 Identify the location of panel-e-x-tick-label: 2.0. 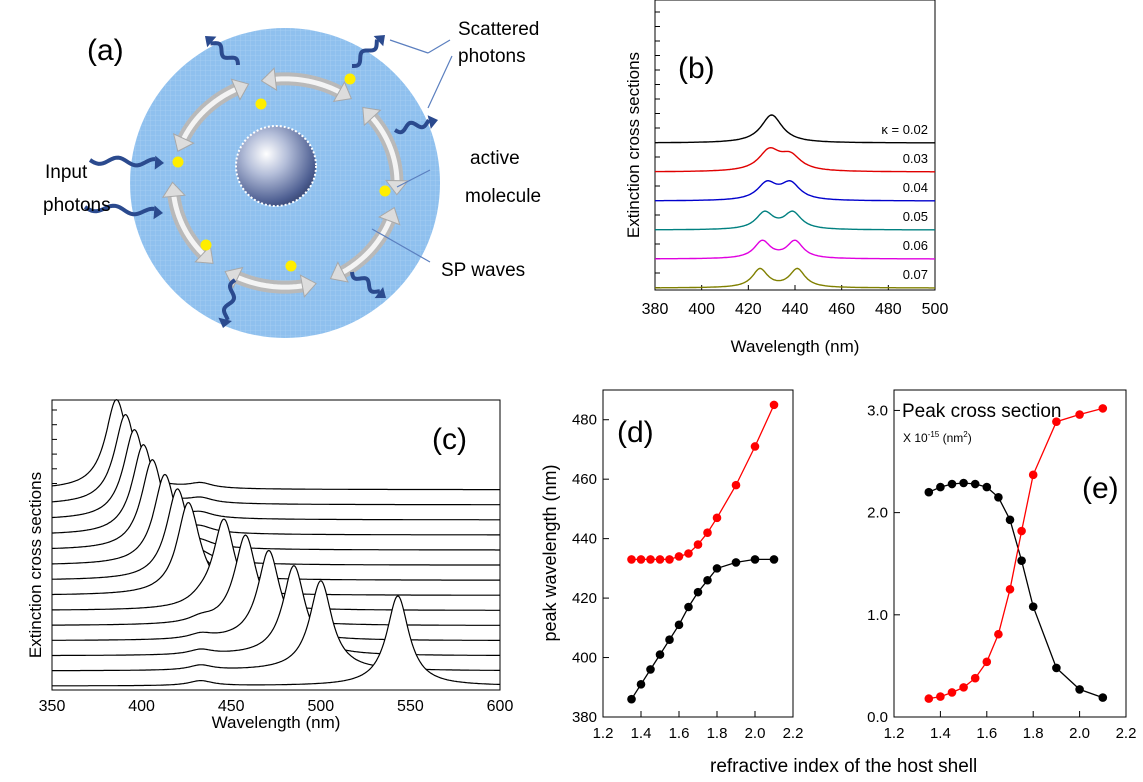
(1079, 733).